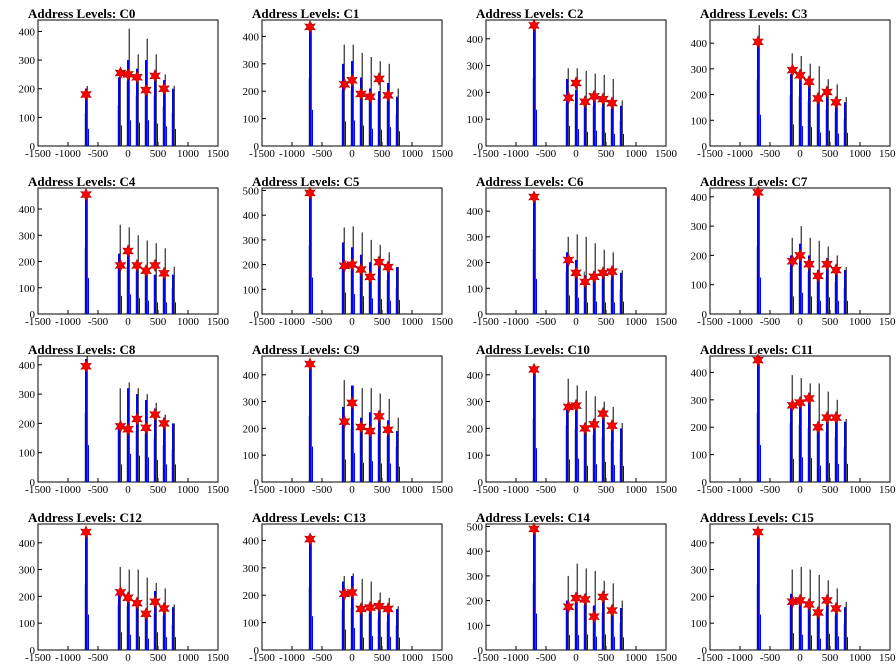 The width and height of the screenshot is (896, 672). I want to click on y-tick-label: 500, so click(251, 191).